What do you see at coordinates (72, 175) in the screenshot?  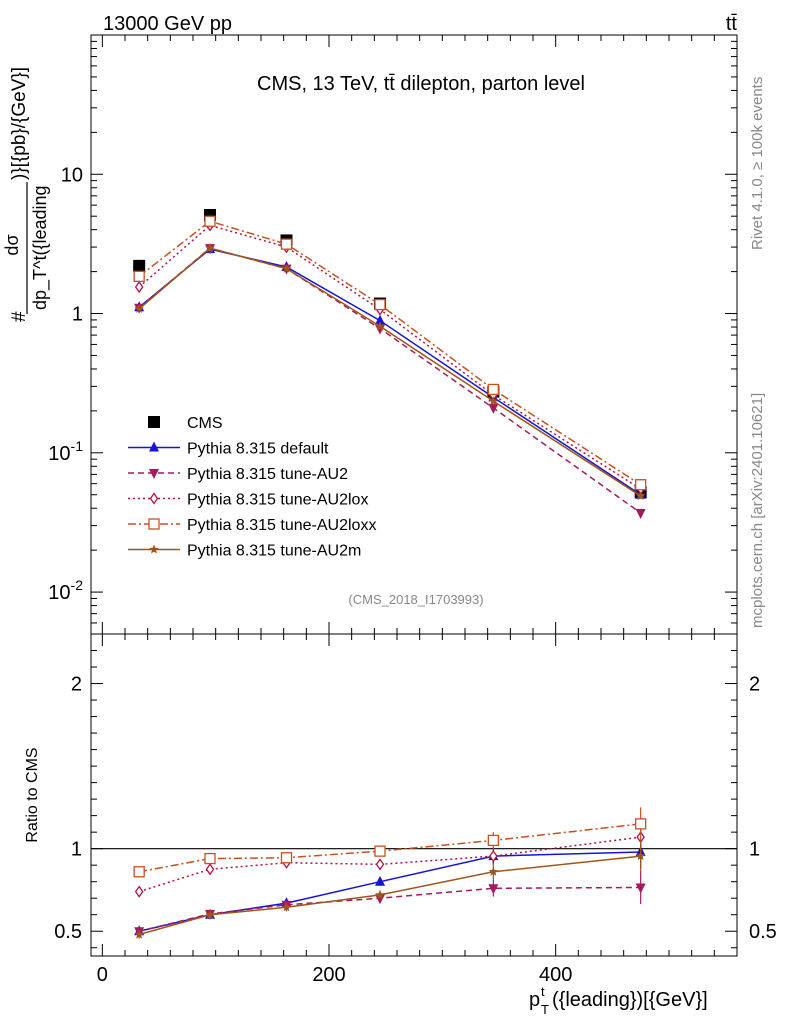 I see `main-y-tick-label: 10` at bounding box center [72, 175].